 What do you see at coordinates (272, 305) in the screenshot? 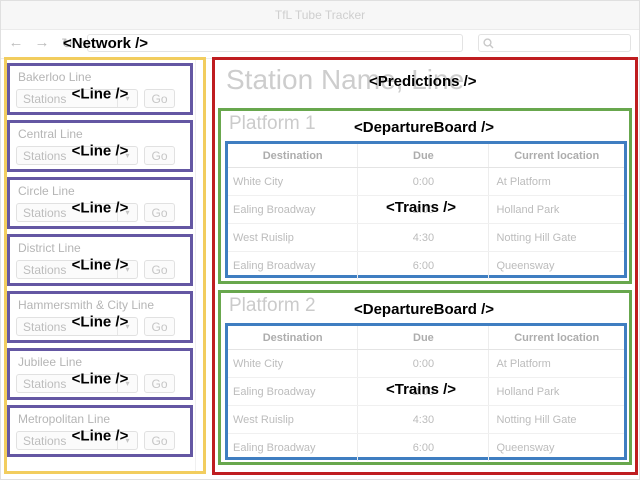
I see `platform-title: Platform 2` at bounding box center [272, 305].